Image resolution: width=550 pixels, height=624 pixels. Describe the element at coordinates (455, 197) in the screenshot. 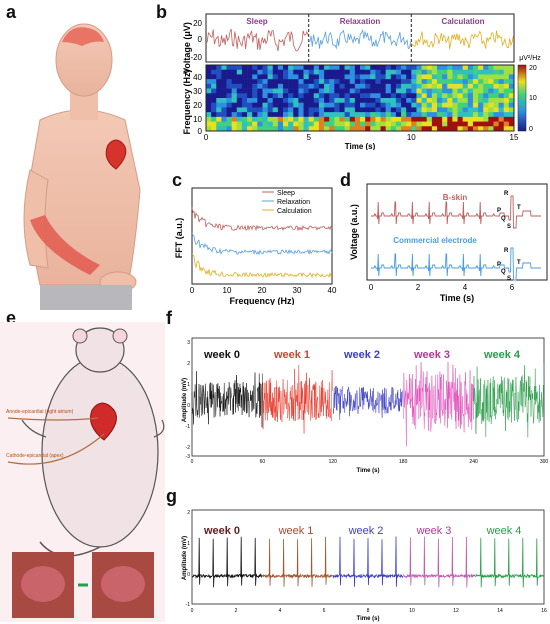

I see `d-series-bskin: B-skin` at that location.